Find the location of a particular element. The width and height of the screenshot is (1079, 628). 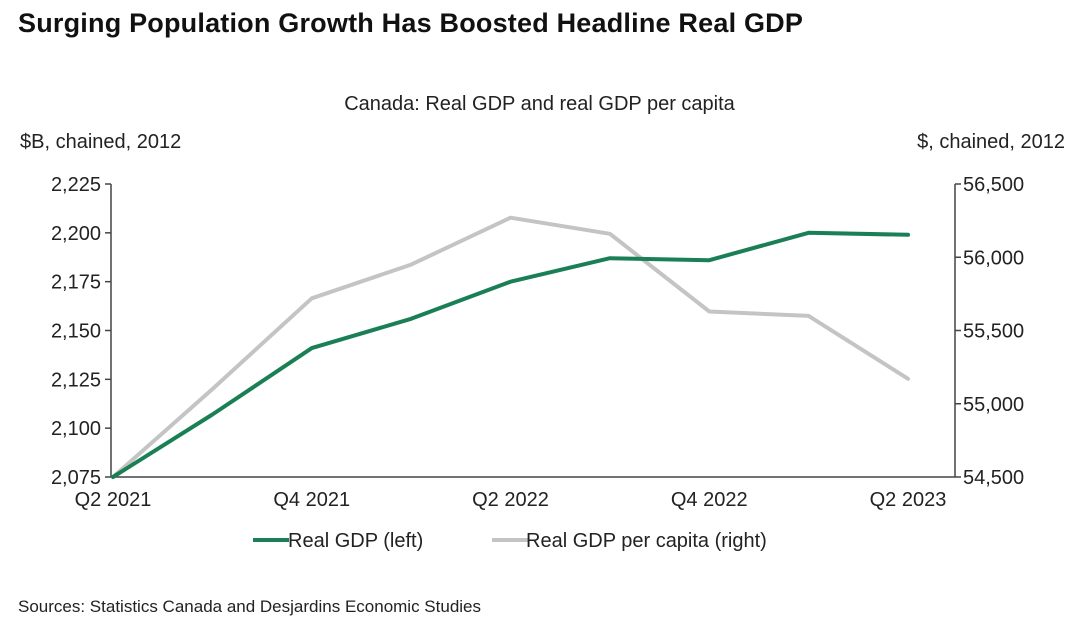

legend-label: Real GDP per capita (right) is located at coordinates (646, 541).